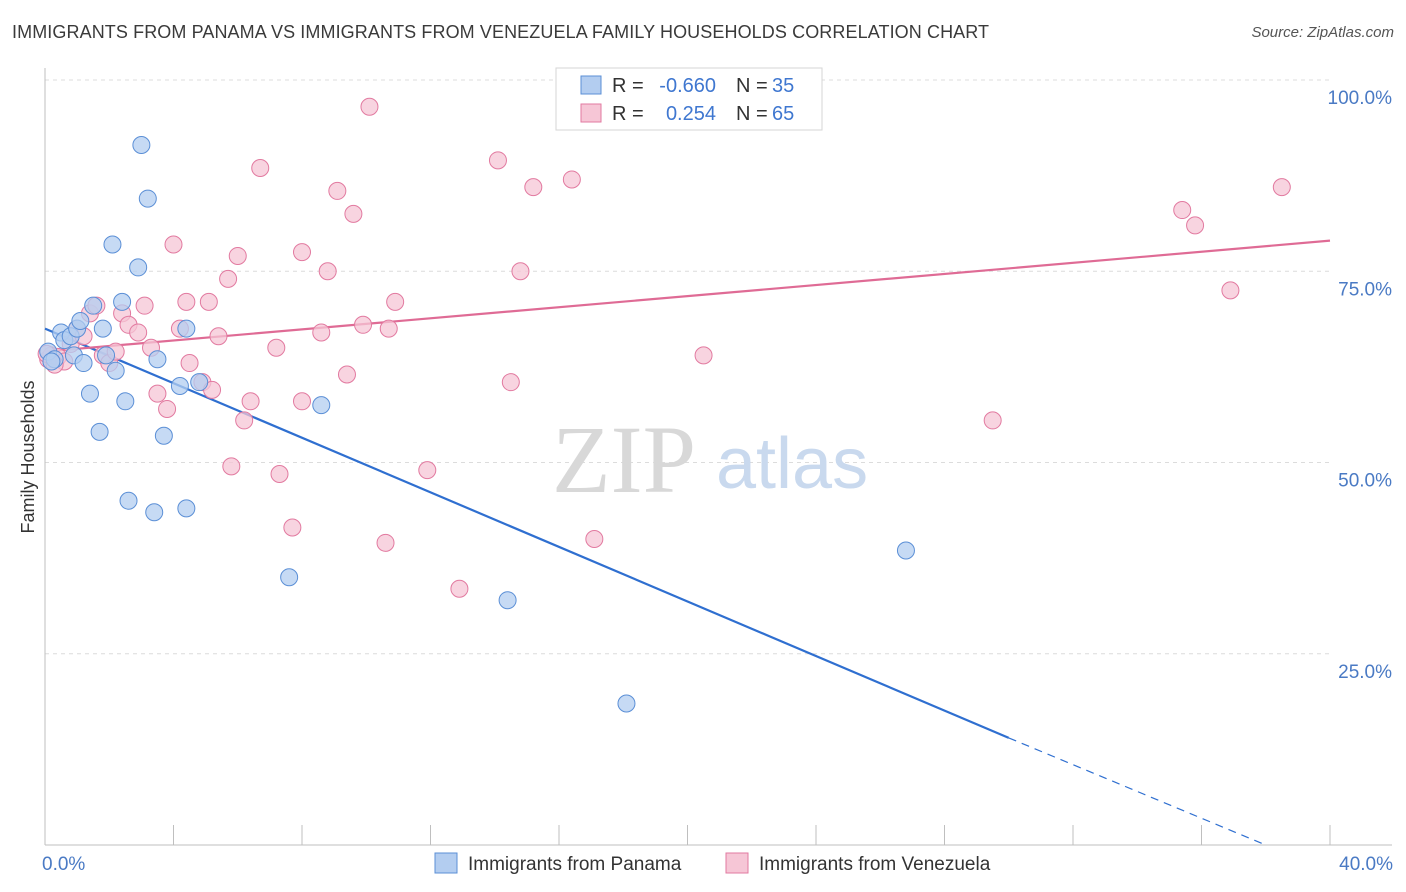  I want to click on y-axis-label: Family Households, so click(28, 456).